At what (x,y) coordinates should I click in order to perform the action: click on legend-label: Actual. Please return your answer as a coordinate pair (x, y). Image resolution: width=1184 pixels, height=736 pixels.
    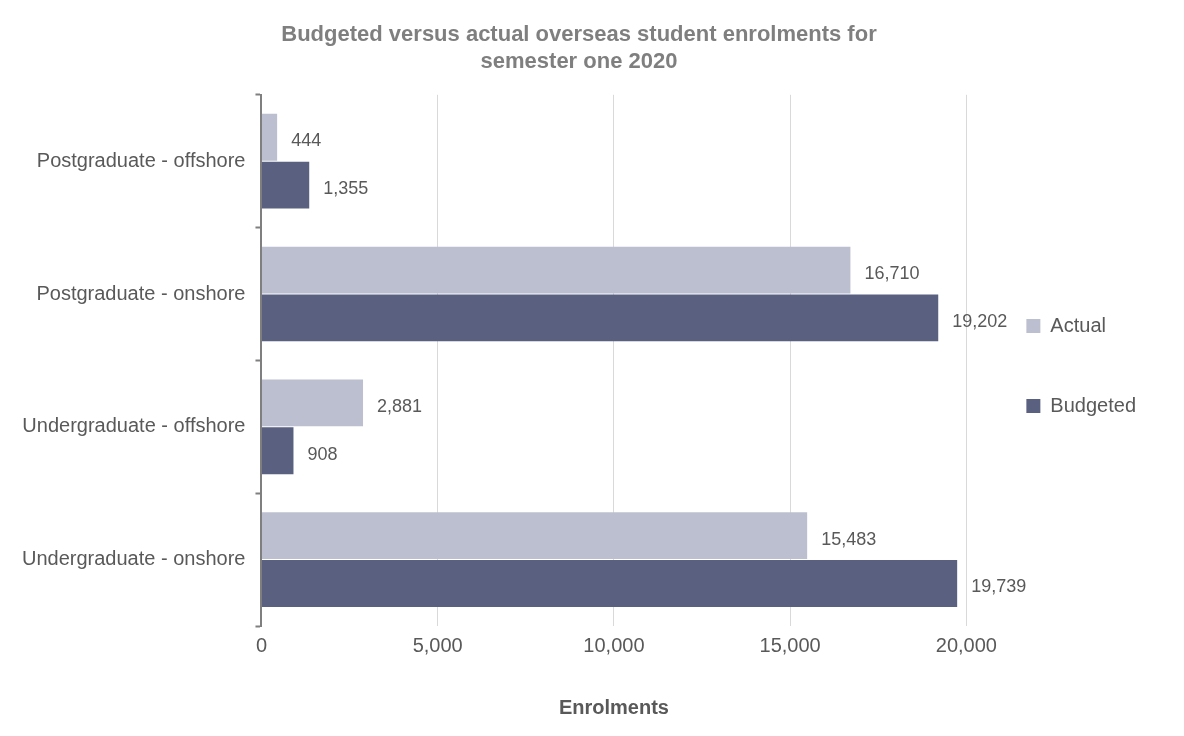
    Looking at the image, I should click on (1078, 324).